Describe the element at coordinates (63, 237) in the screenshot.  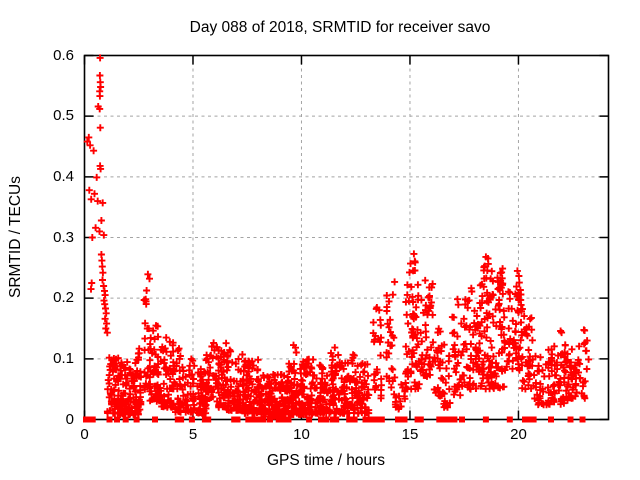
I see `y-tick-label: 0.3` at that location.